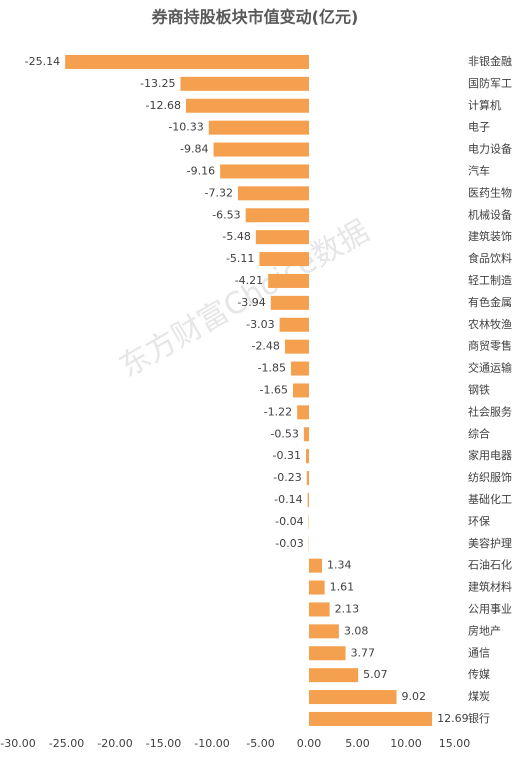 The width and height of the screenshot is (526, 758). What do you see at coordinates (490, 324) in the screenshot?
I see `category-label: 农林牧渔` at bounding box center [490, 324].